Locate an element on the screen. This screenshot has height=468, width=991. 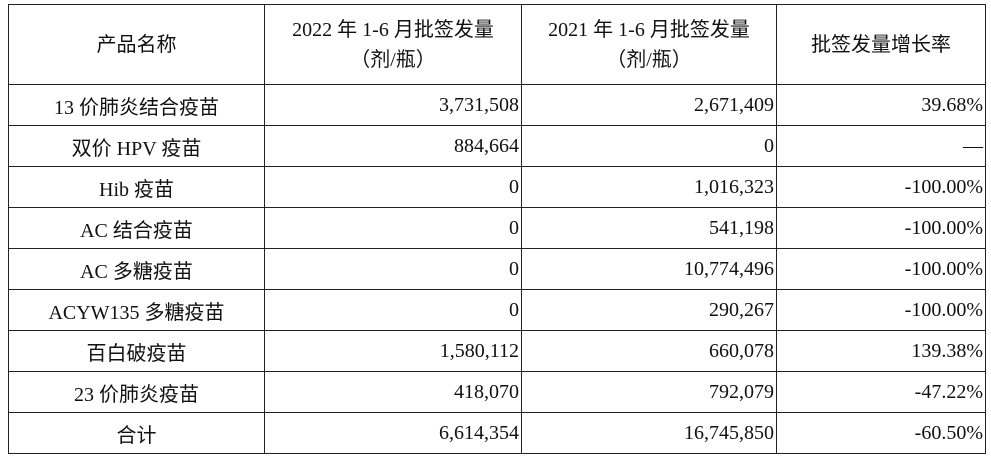
value-cell: 3,731,508 is located at coordinates (393, 105).